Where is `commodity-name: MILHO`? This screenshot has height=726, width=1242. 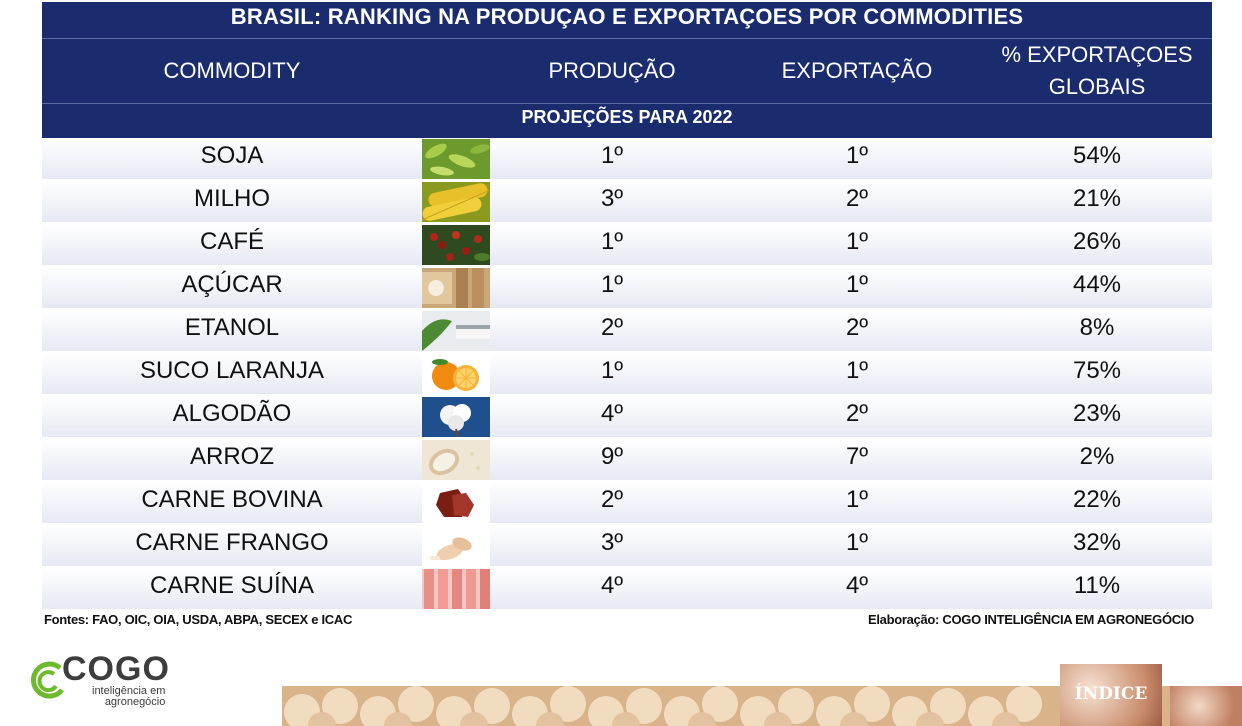
commodity-name: MILHO is located at coordinates (231, 198).